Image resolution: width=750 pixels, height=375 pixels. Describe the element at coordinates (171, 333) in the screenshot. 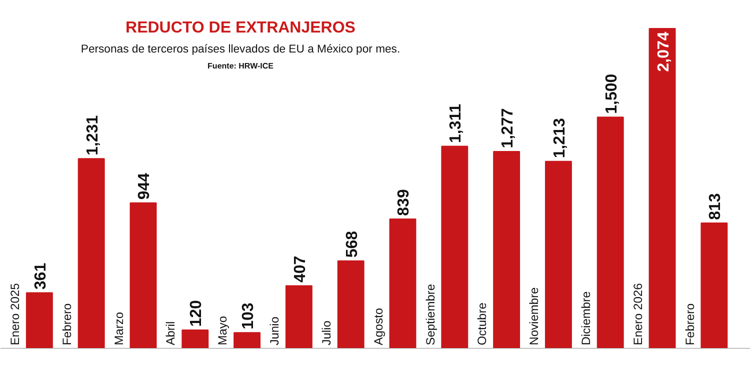

I see `x-tick-label: Abril` at that location.